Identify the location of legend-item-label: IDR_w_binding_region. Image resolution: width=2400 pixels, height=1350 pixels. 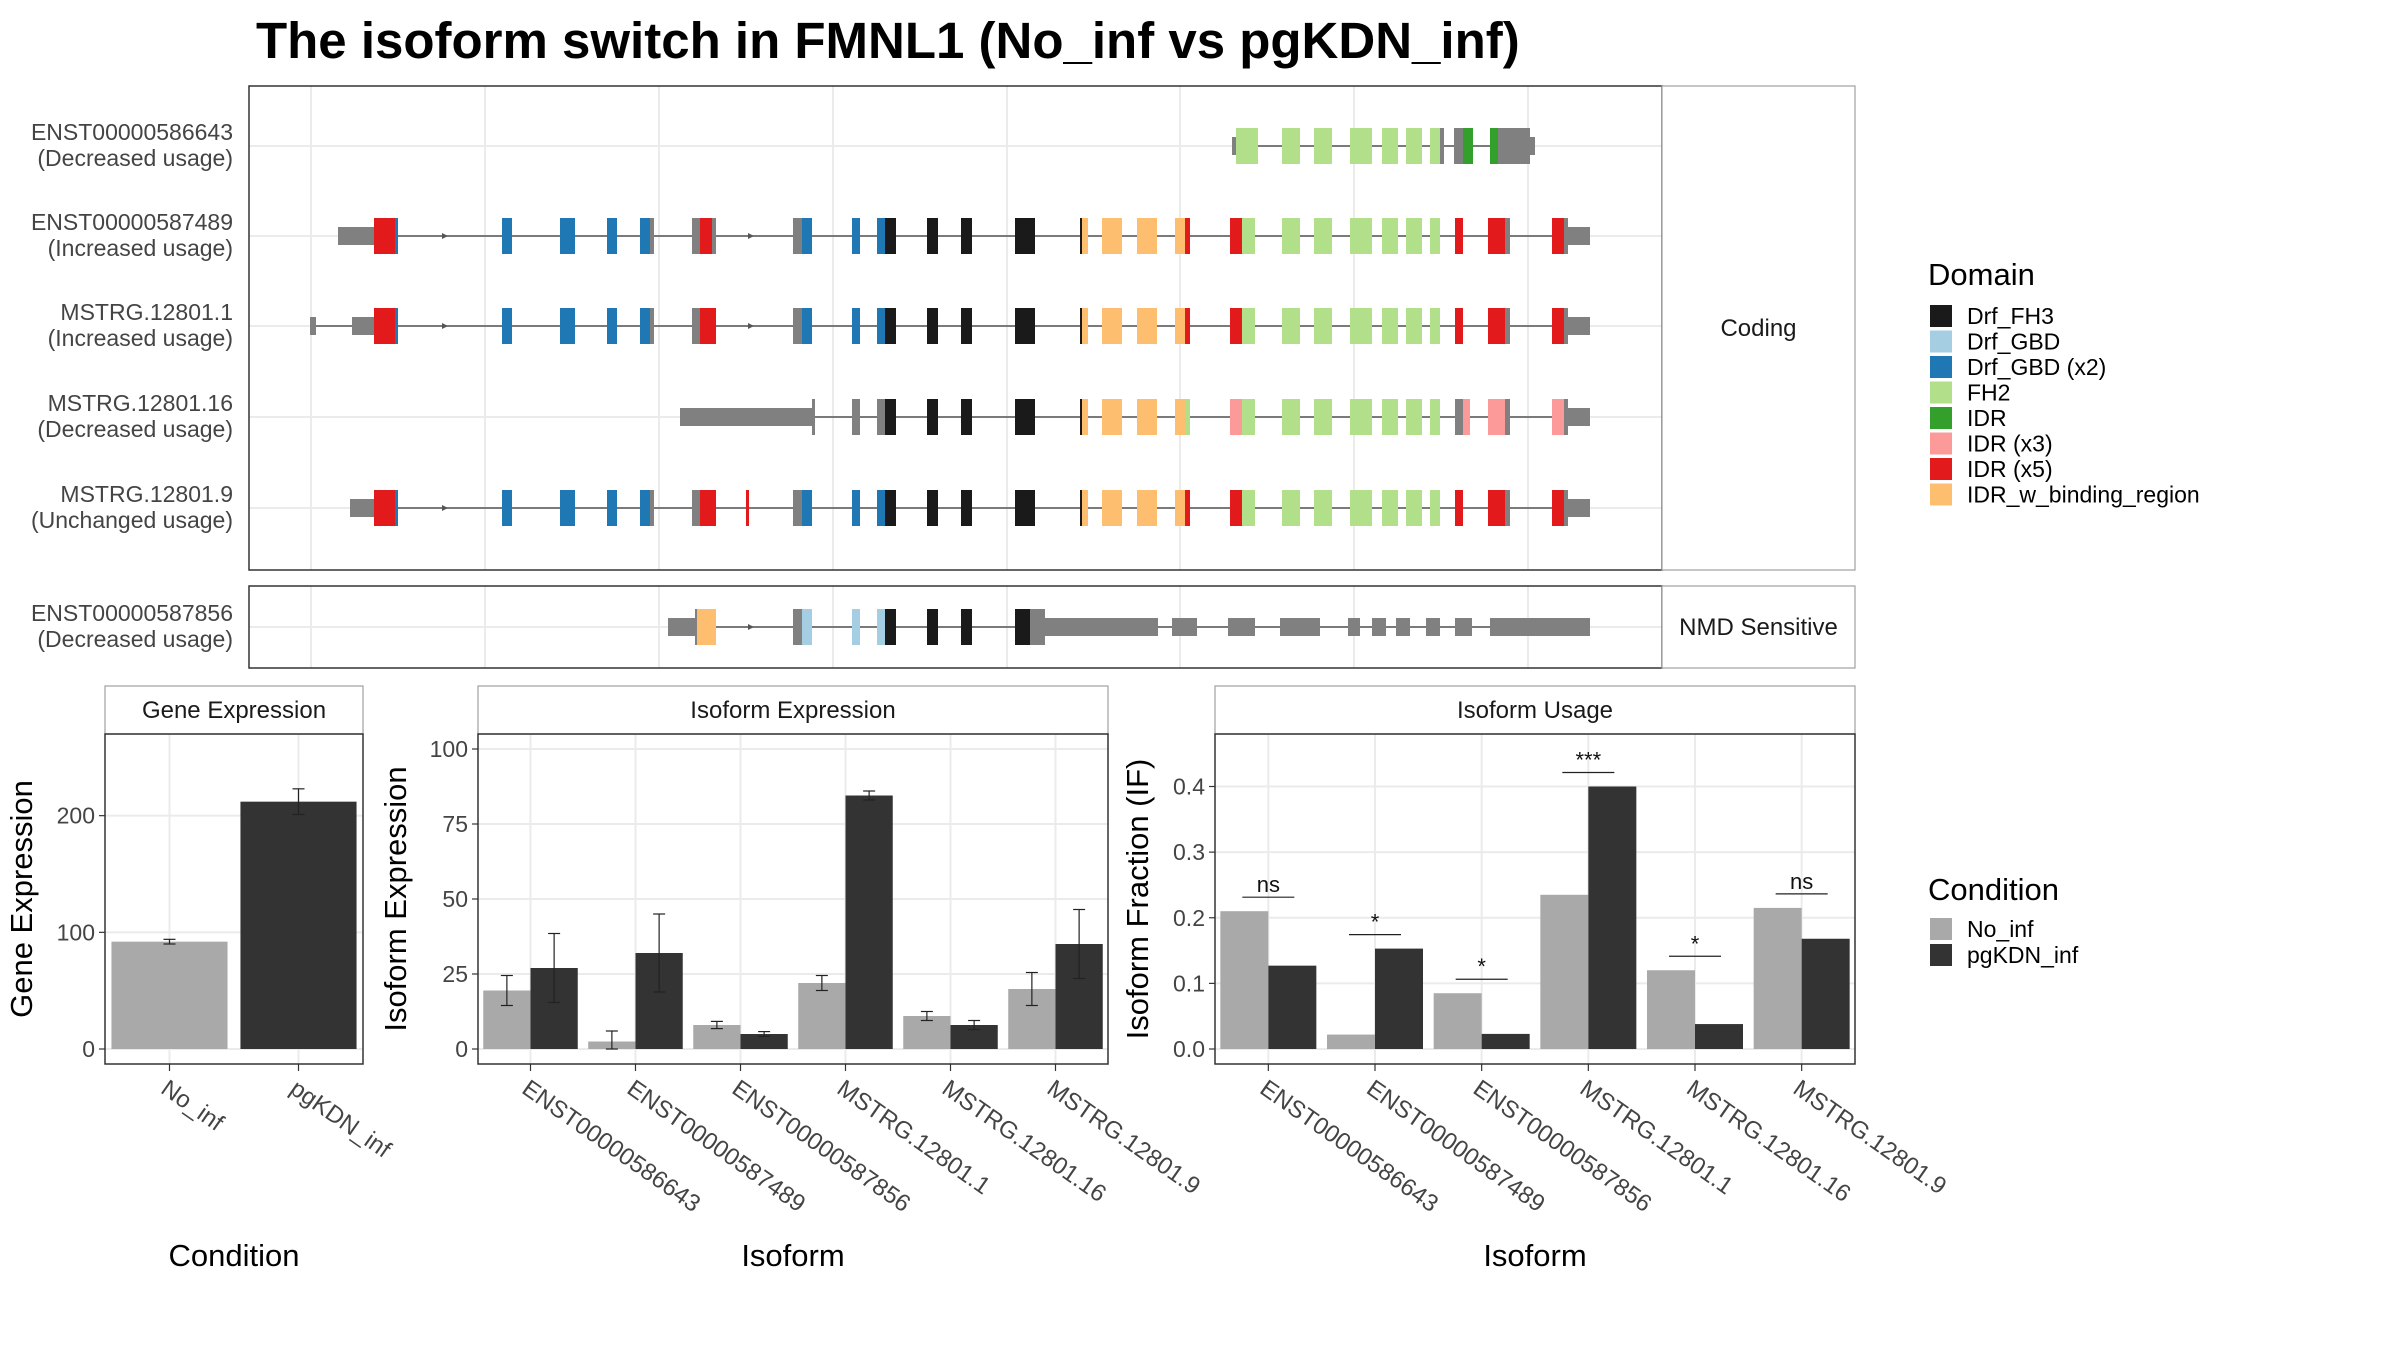
(2083, 495).